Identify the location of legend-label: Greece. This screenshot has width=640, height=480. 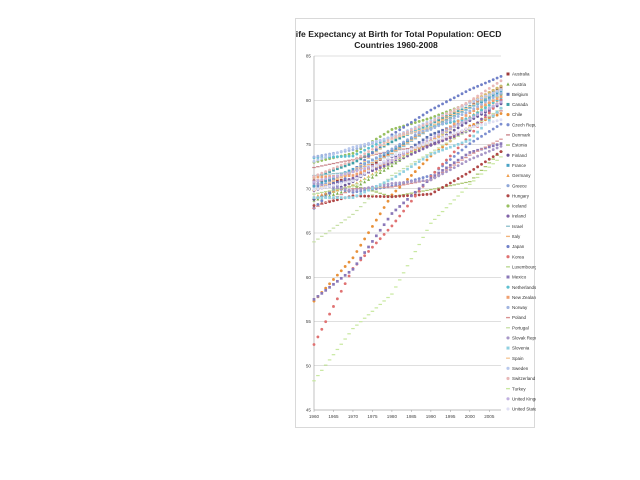
(519, 185).